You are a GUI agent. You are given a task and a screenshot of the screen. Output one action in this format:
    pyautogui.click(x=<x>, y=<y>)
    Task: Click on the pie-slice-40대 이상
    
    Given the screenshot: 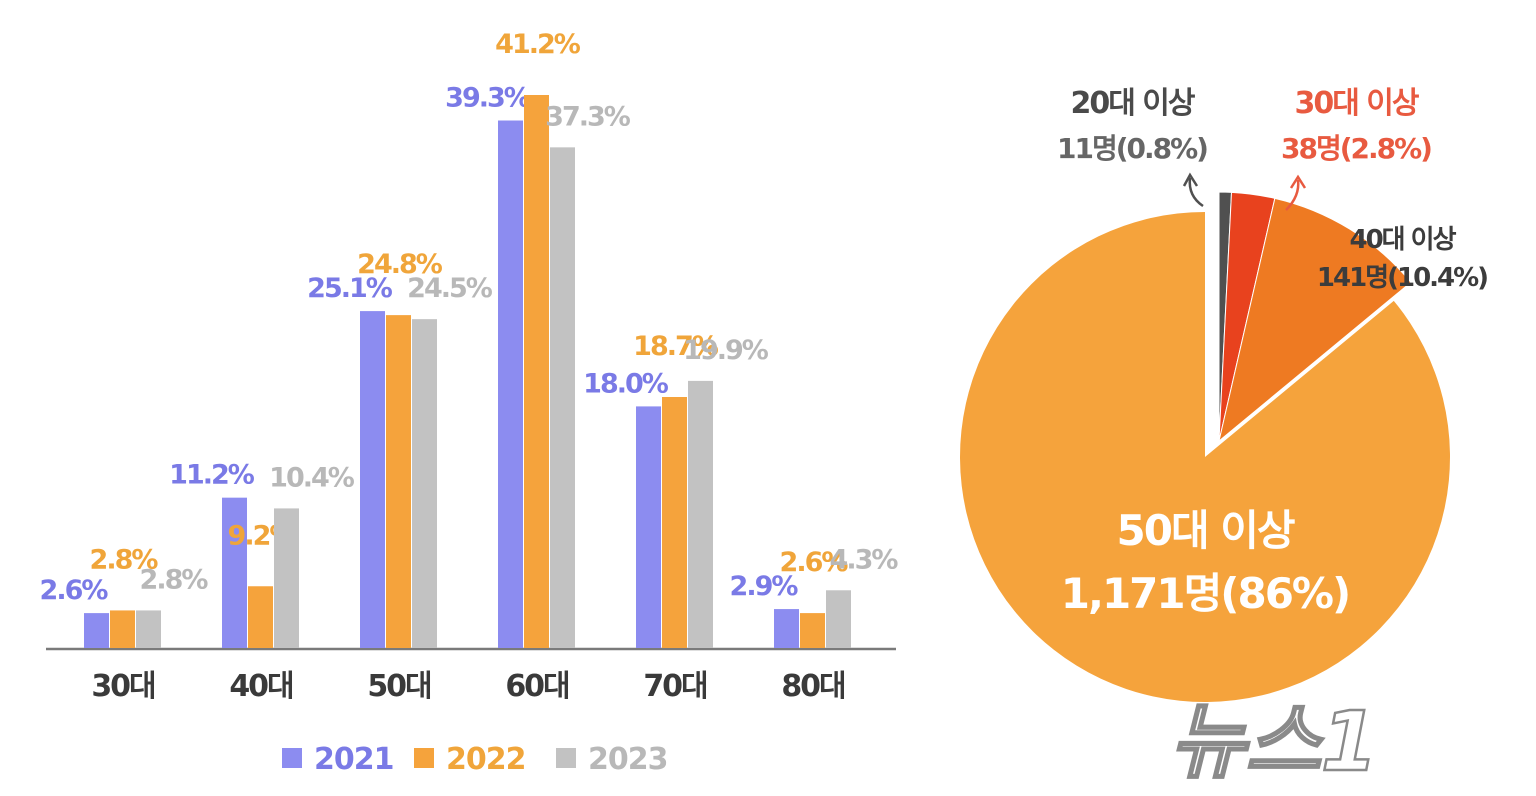 What is the action you would take?
    pyautogui.click(x=1315, y=320)
    